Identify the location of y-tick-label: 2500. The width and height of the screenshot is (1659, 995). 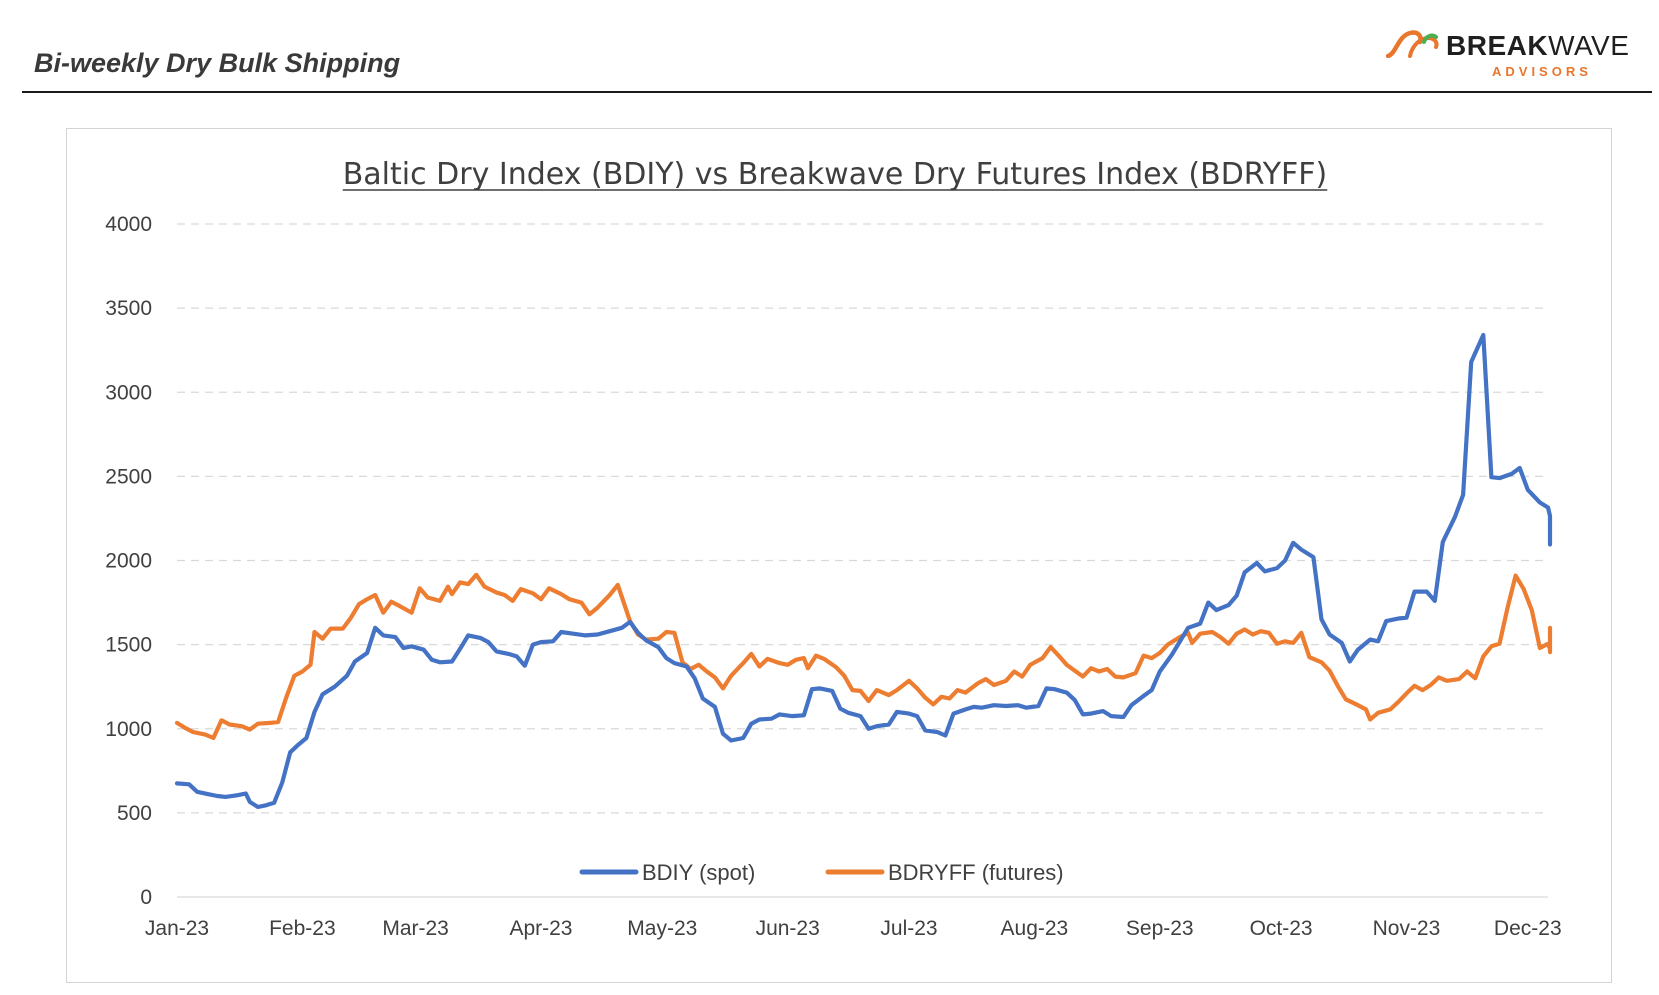
(128, 476).